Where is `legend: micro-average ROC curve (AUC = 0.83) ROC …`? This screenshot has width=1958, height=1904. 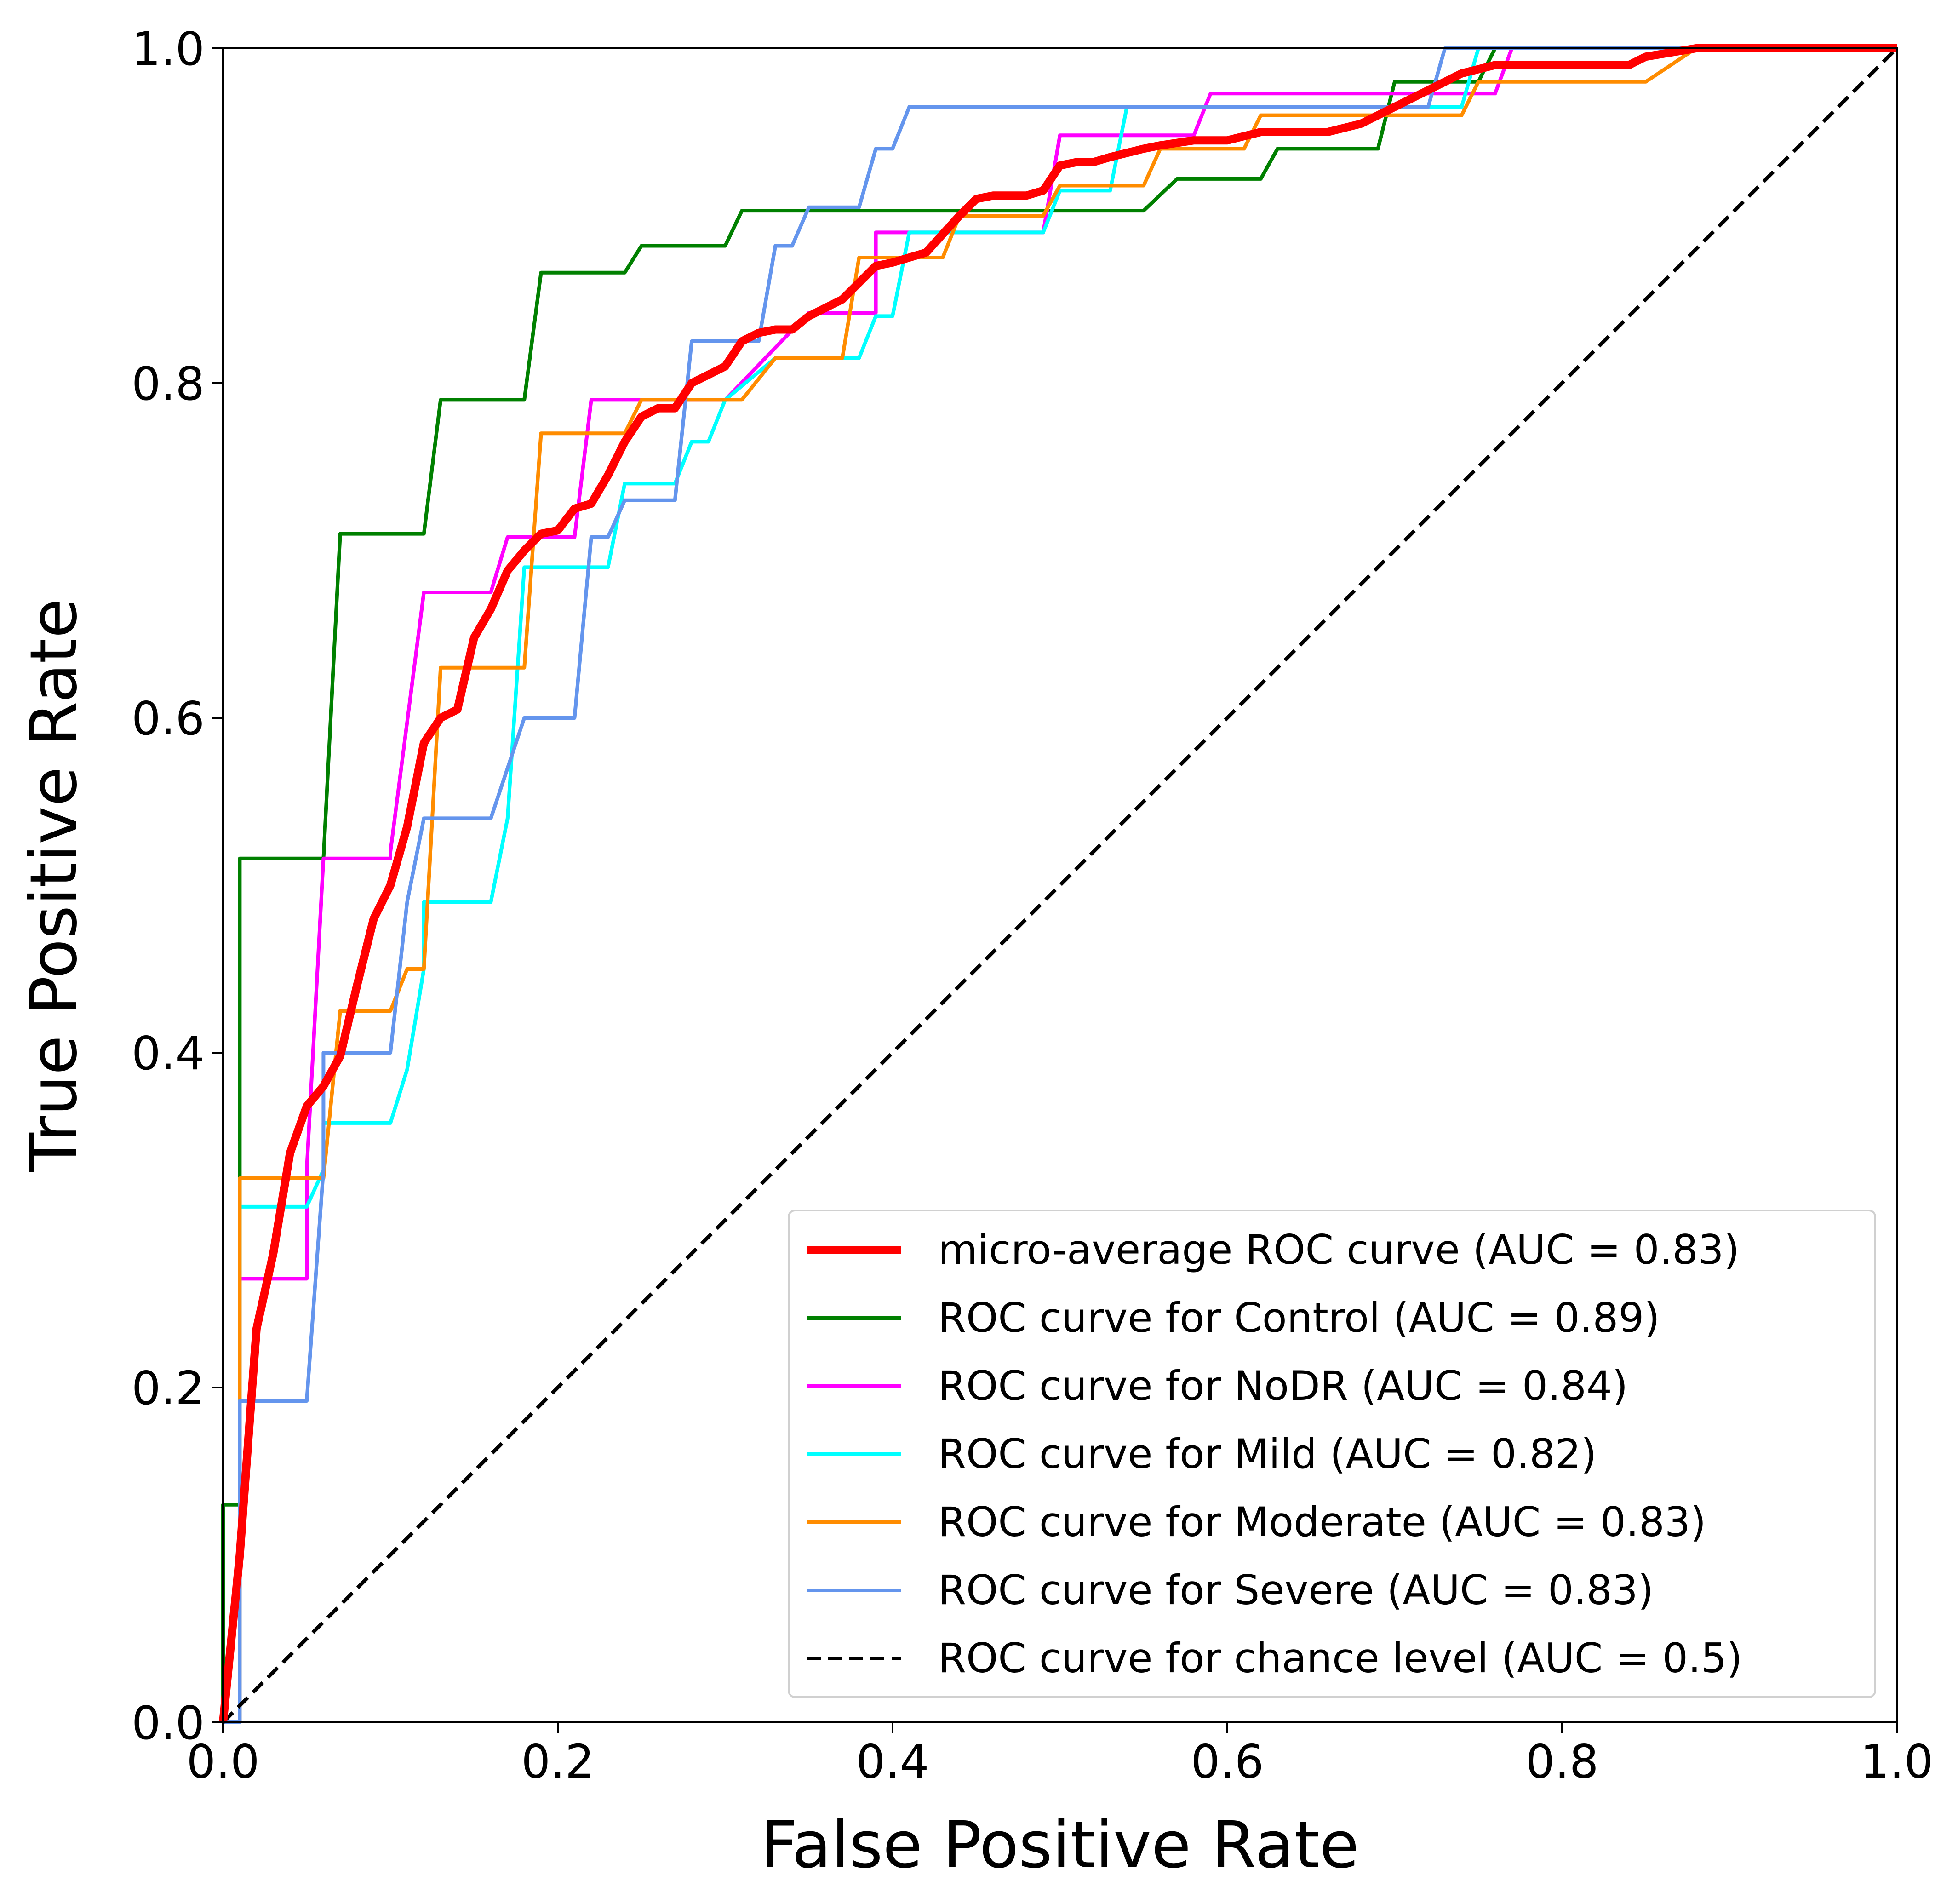 legend: micro-average ROC curve (AUC = 0.83) ROC … is located at coordinates (1332, 1454).